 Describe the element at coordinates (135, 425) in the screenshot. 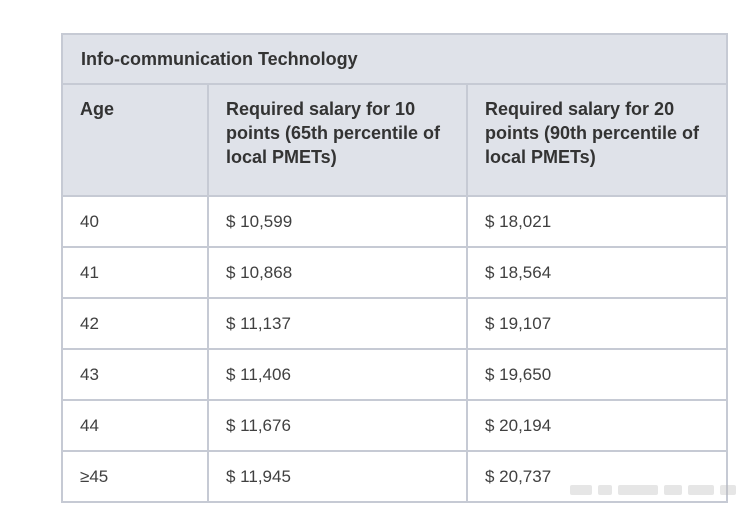

I see `age-cell: 44` at that location.